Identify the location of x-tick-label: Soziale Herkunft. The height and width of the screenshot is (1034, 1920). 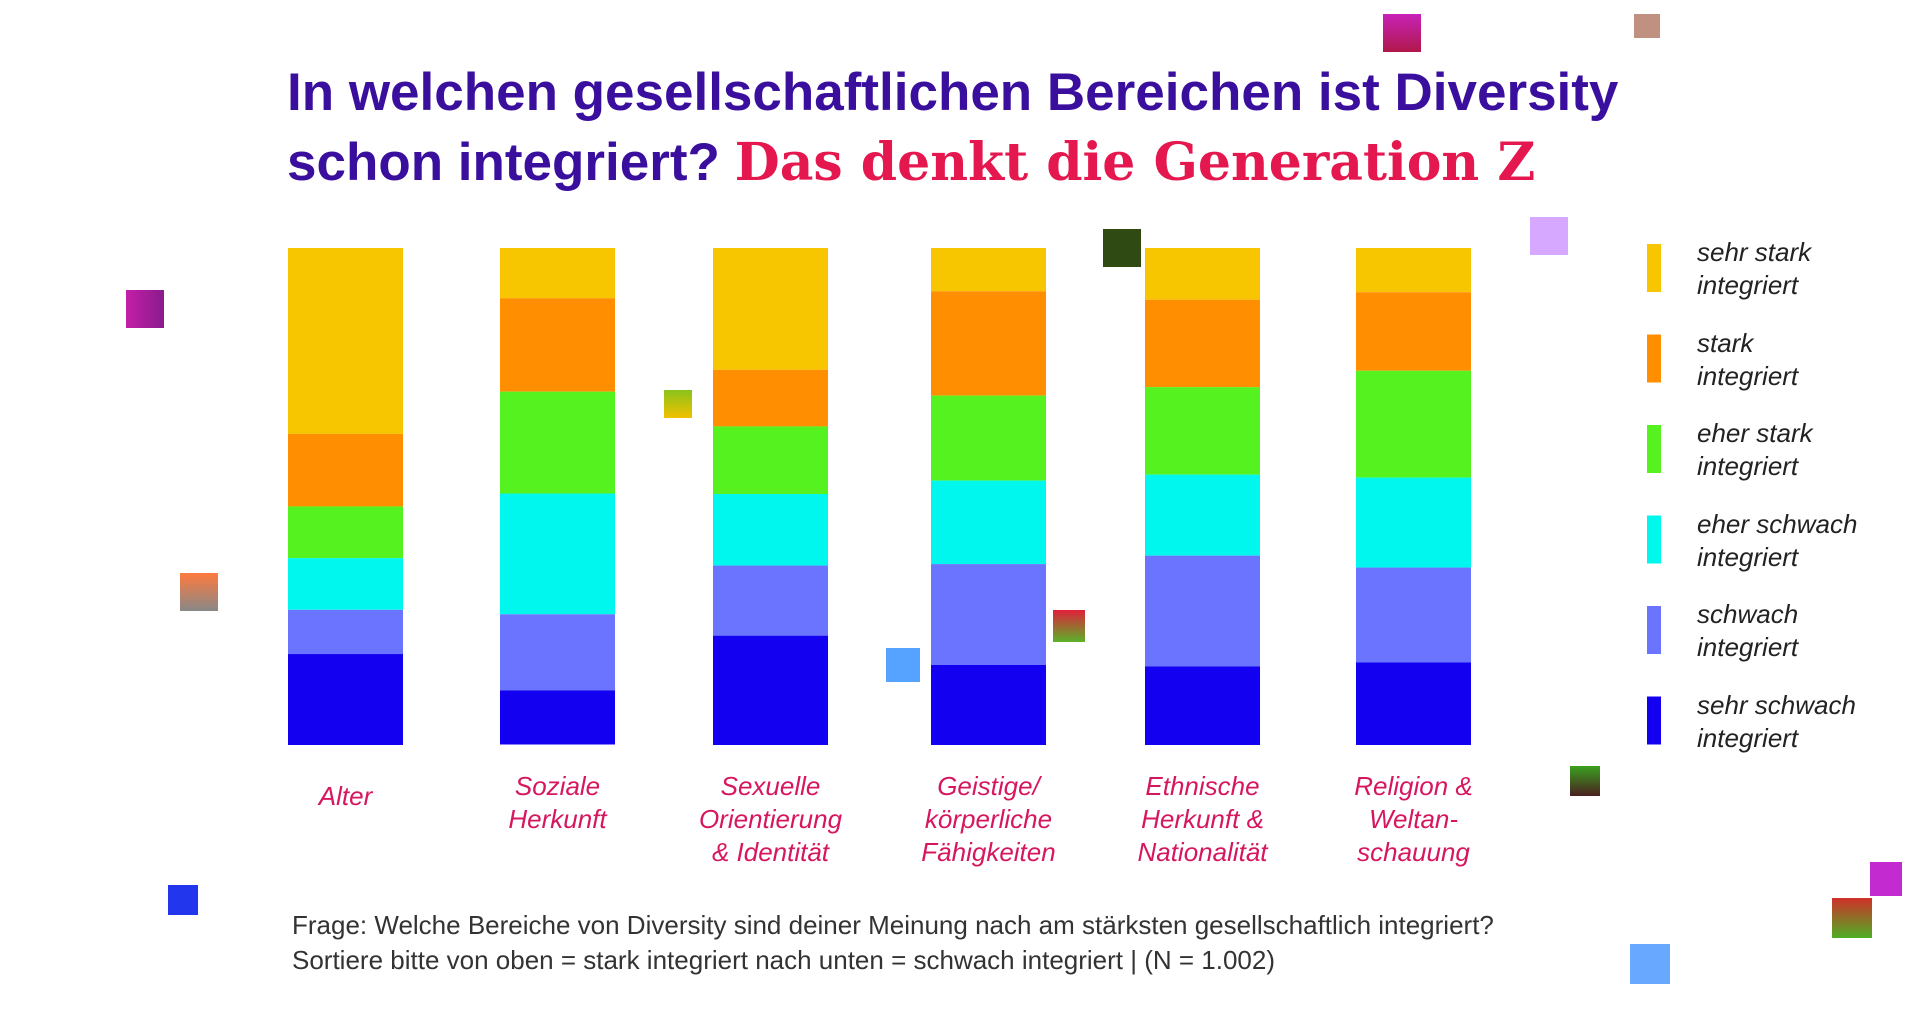
(557, 802).